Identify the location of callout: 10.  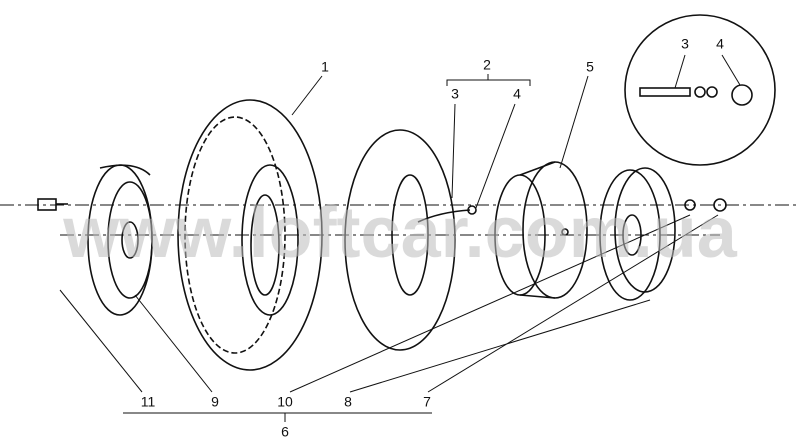
(285, 402).